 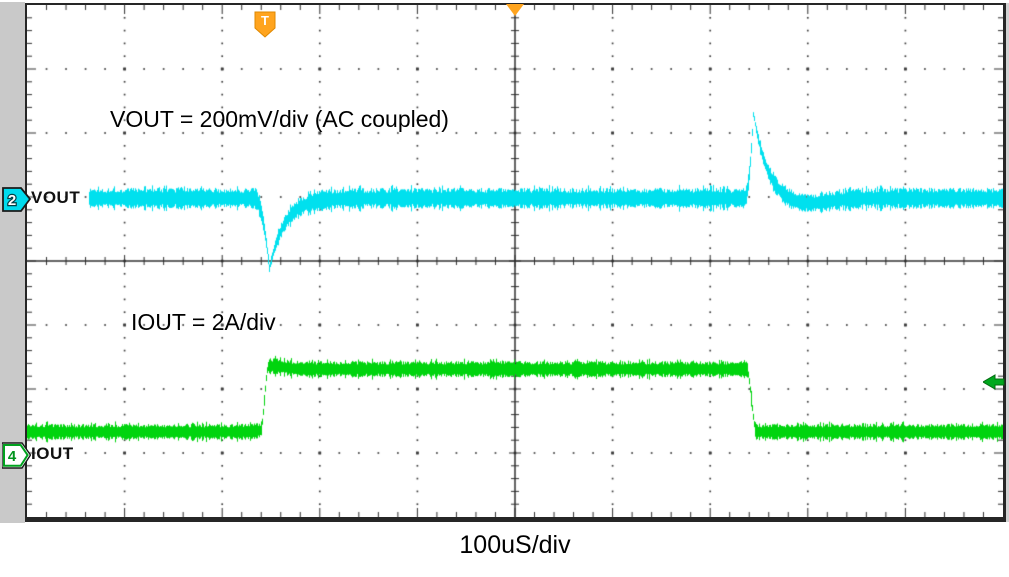 I want to click on trigger-position-marker, so click(x=515, y=10).